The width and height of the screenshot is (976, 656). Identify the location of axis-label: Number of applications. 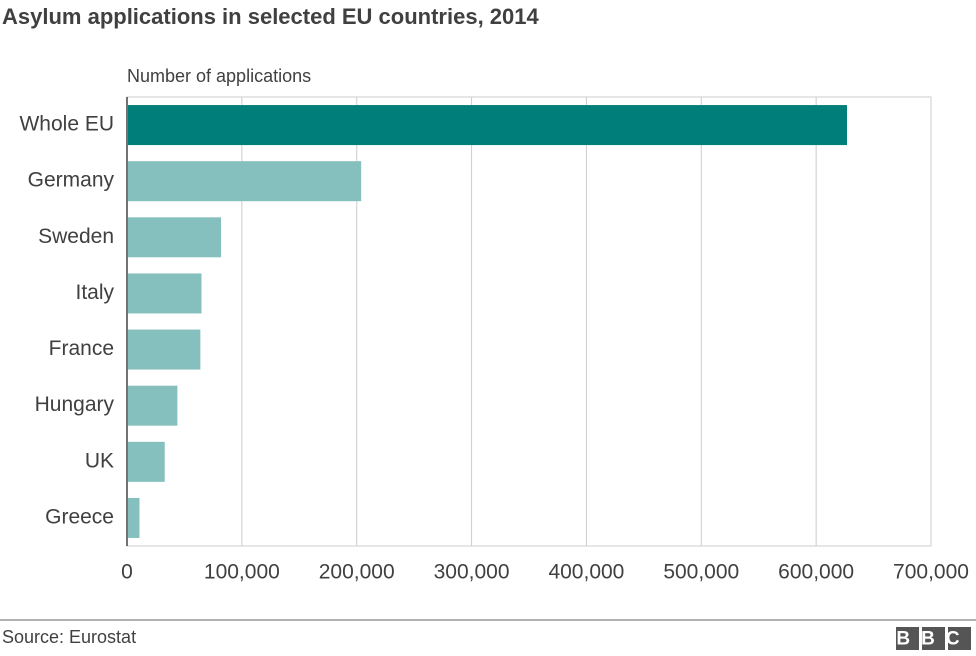
(219, 76).